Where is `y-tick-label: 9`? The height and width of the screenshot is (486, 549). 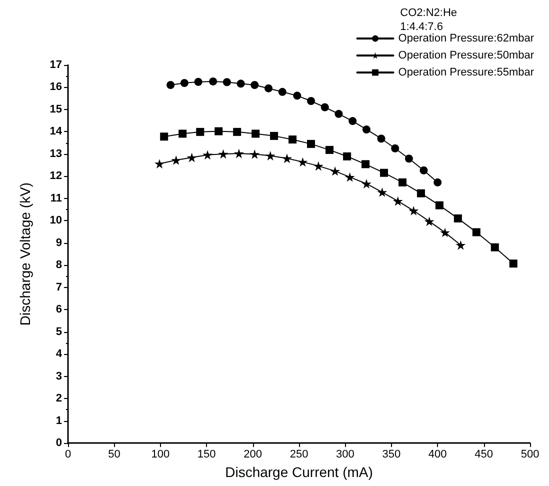 y-tick-label: 9 is located at coordinates (59, 242).